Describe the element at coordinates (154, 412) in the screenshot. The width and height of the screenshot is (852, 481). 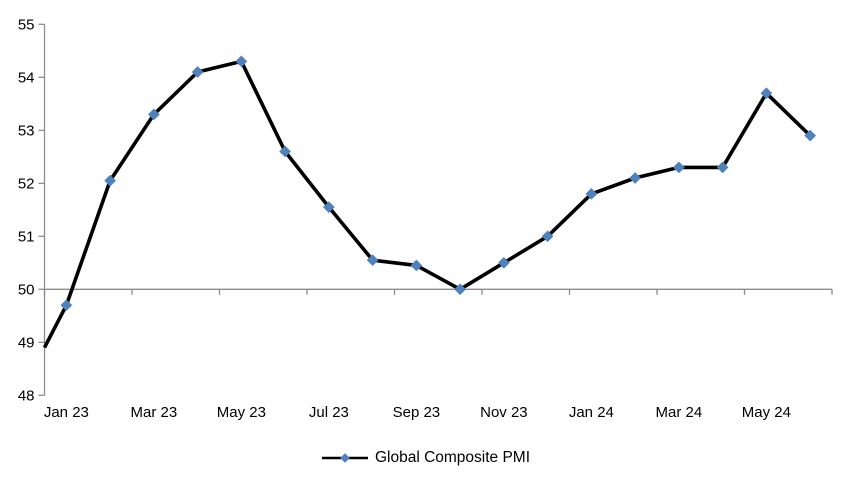
I see `x-axis-tick-label: Mar 23` at that location.